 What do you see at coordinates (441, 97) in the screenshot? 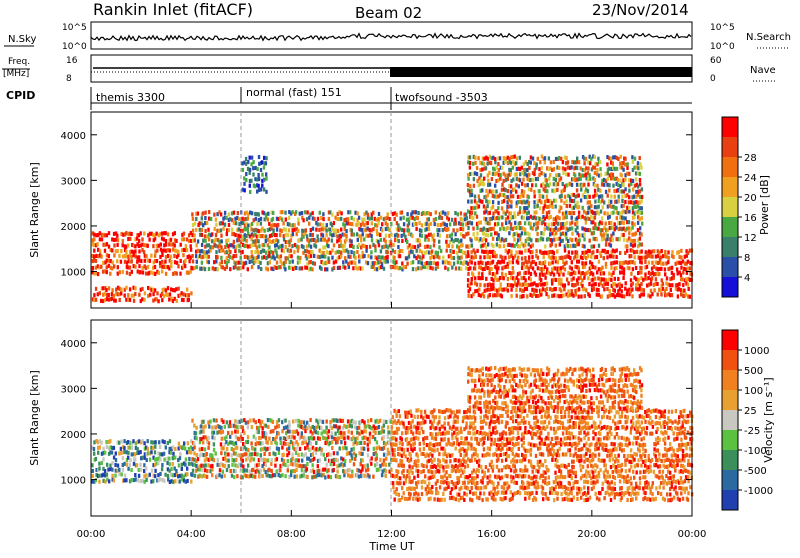
I see `cpid-mode-2: twofsound -3503` at bounding box center [441, 97].